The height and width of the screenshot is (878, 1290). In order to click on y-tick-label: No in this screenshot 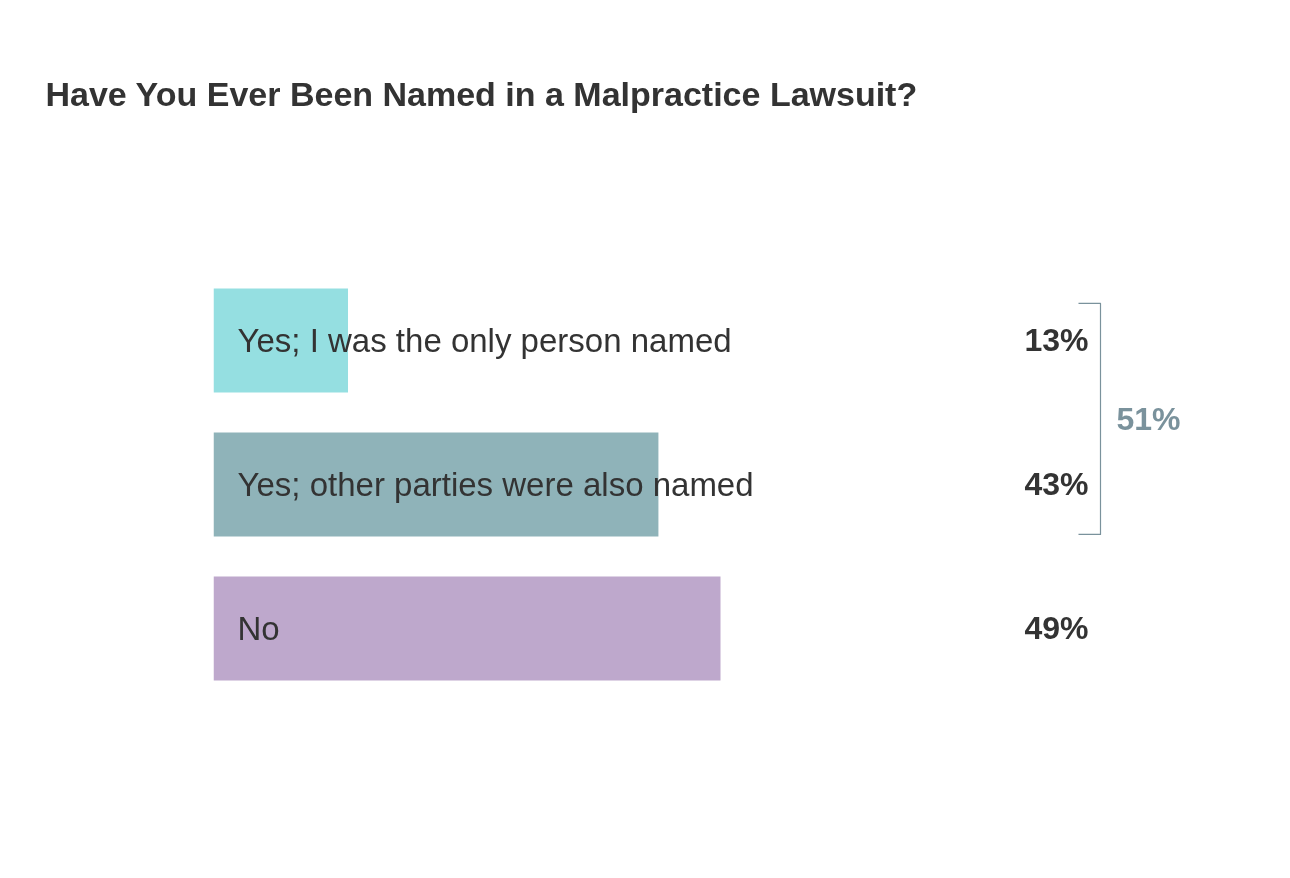, I will do `click(258, 628)`.